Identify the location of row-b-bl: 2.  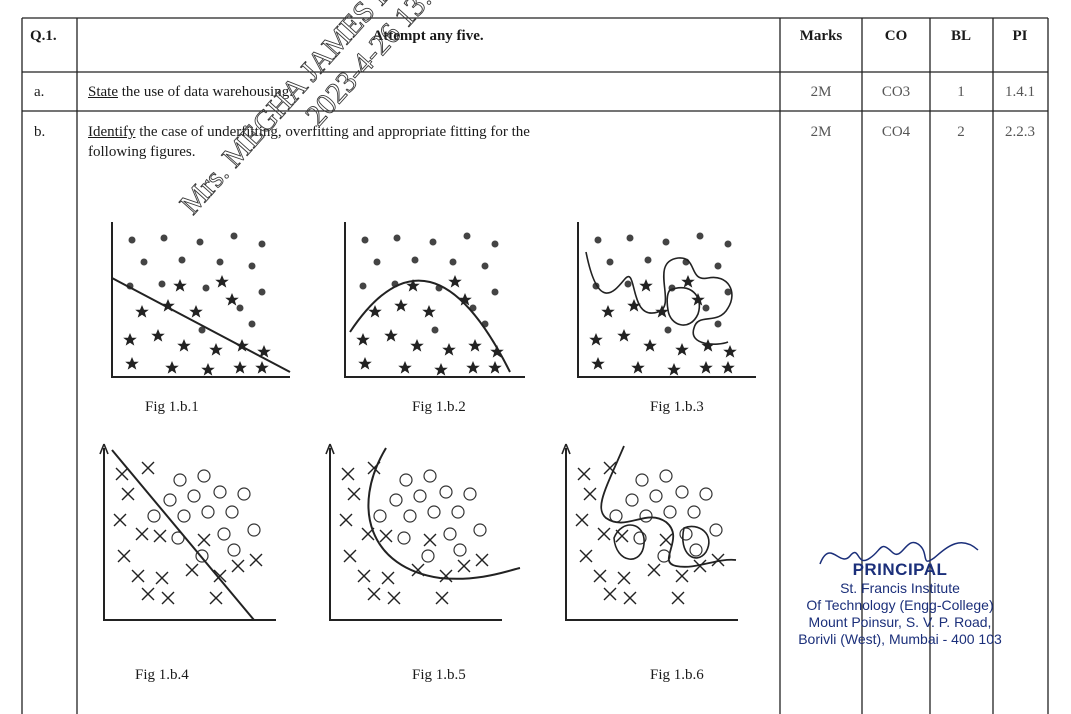
(961, 132).